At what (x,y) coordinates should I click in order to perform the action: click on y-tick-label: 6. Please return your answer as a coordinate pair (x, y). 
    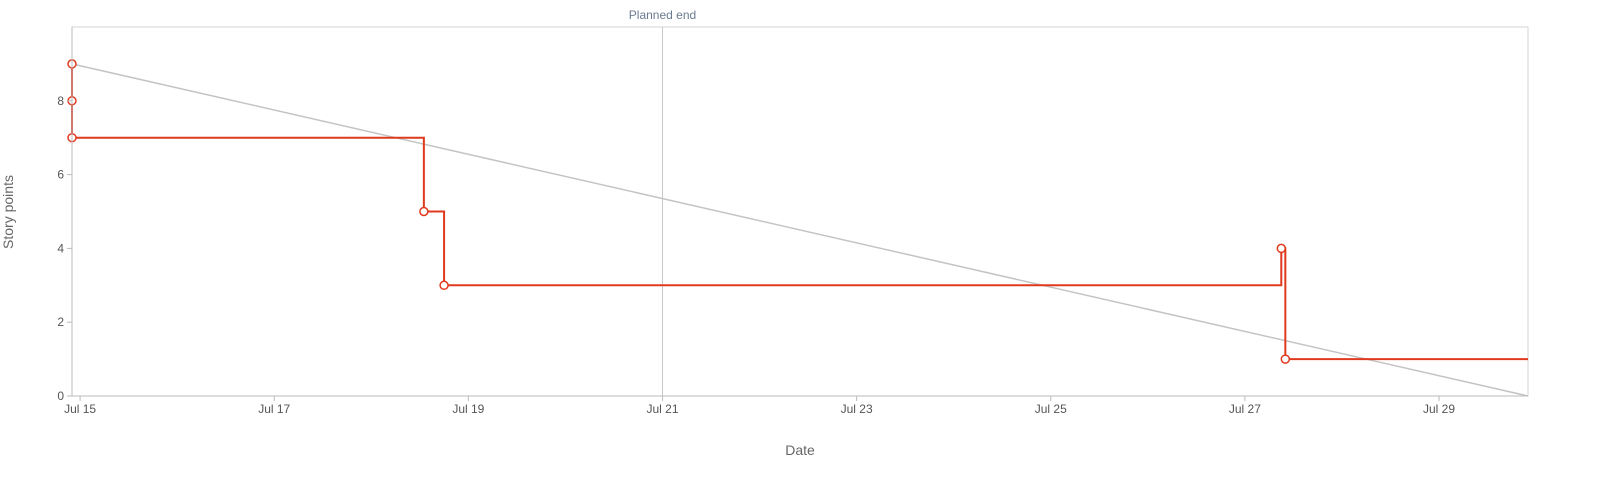
    Looking at the image, I should click on (60, 175).